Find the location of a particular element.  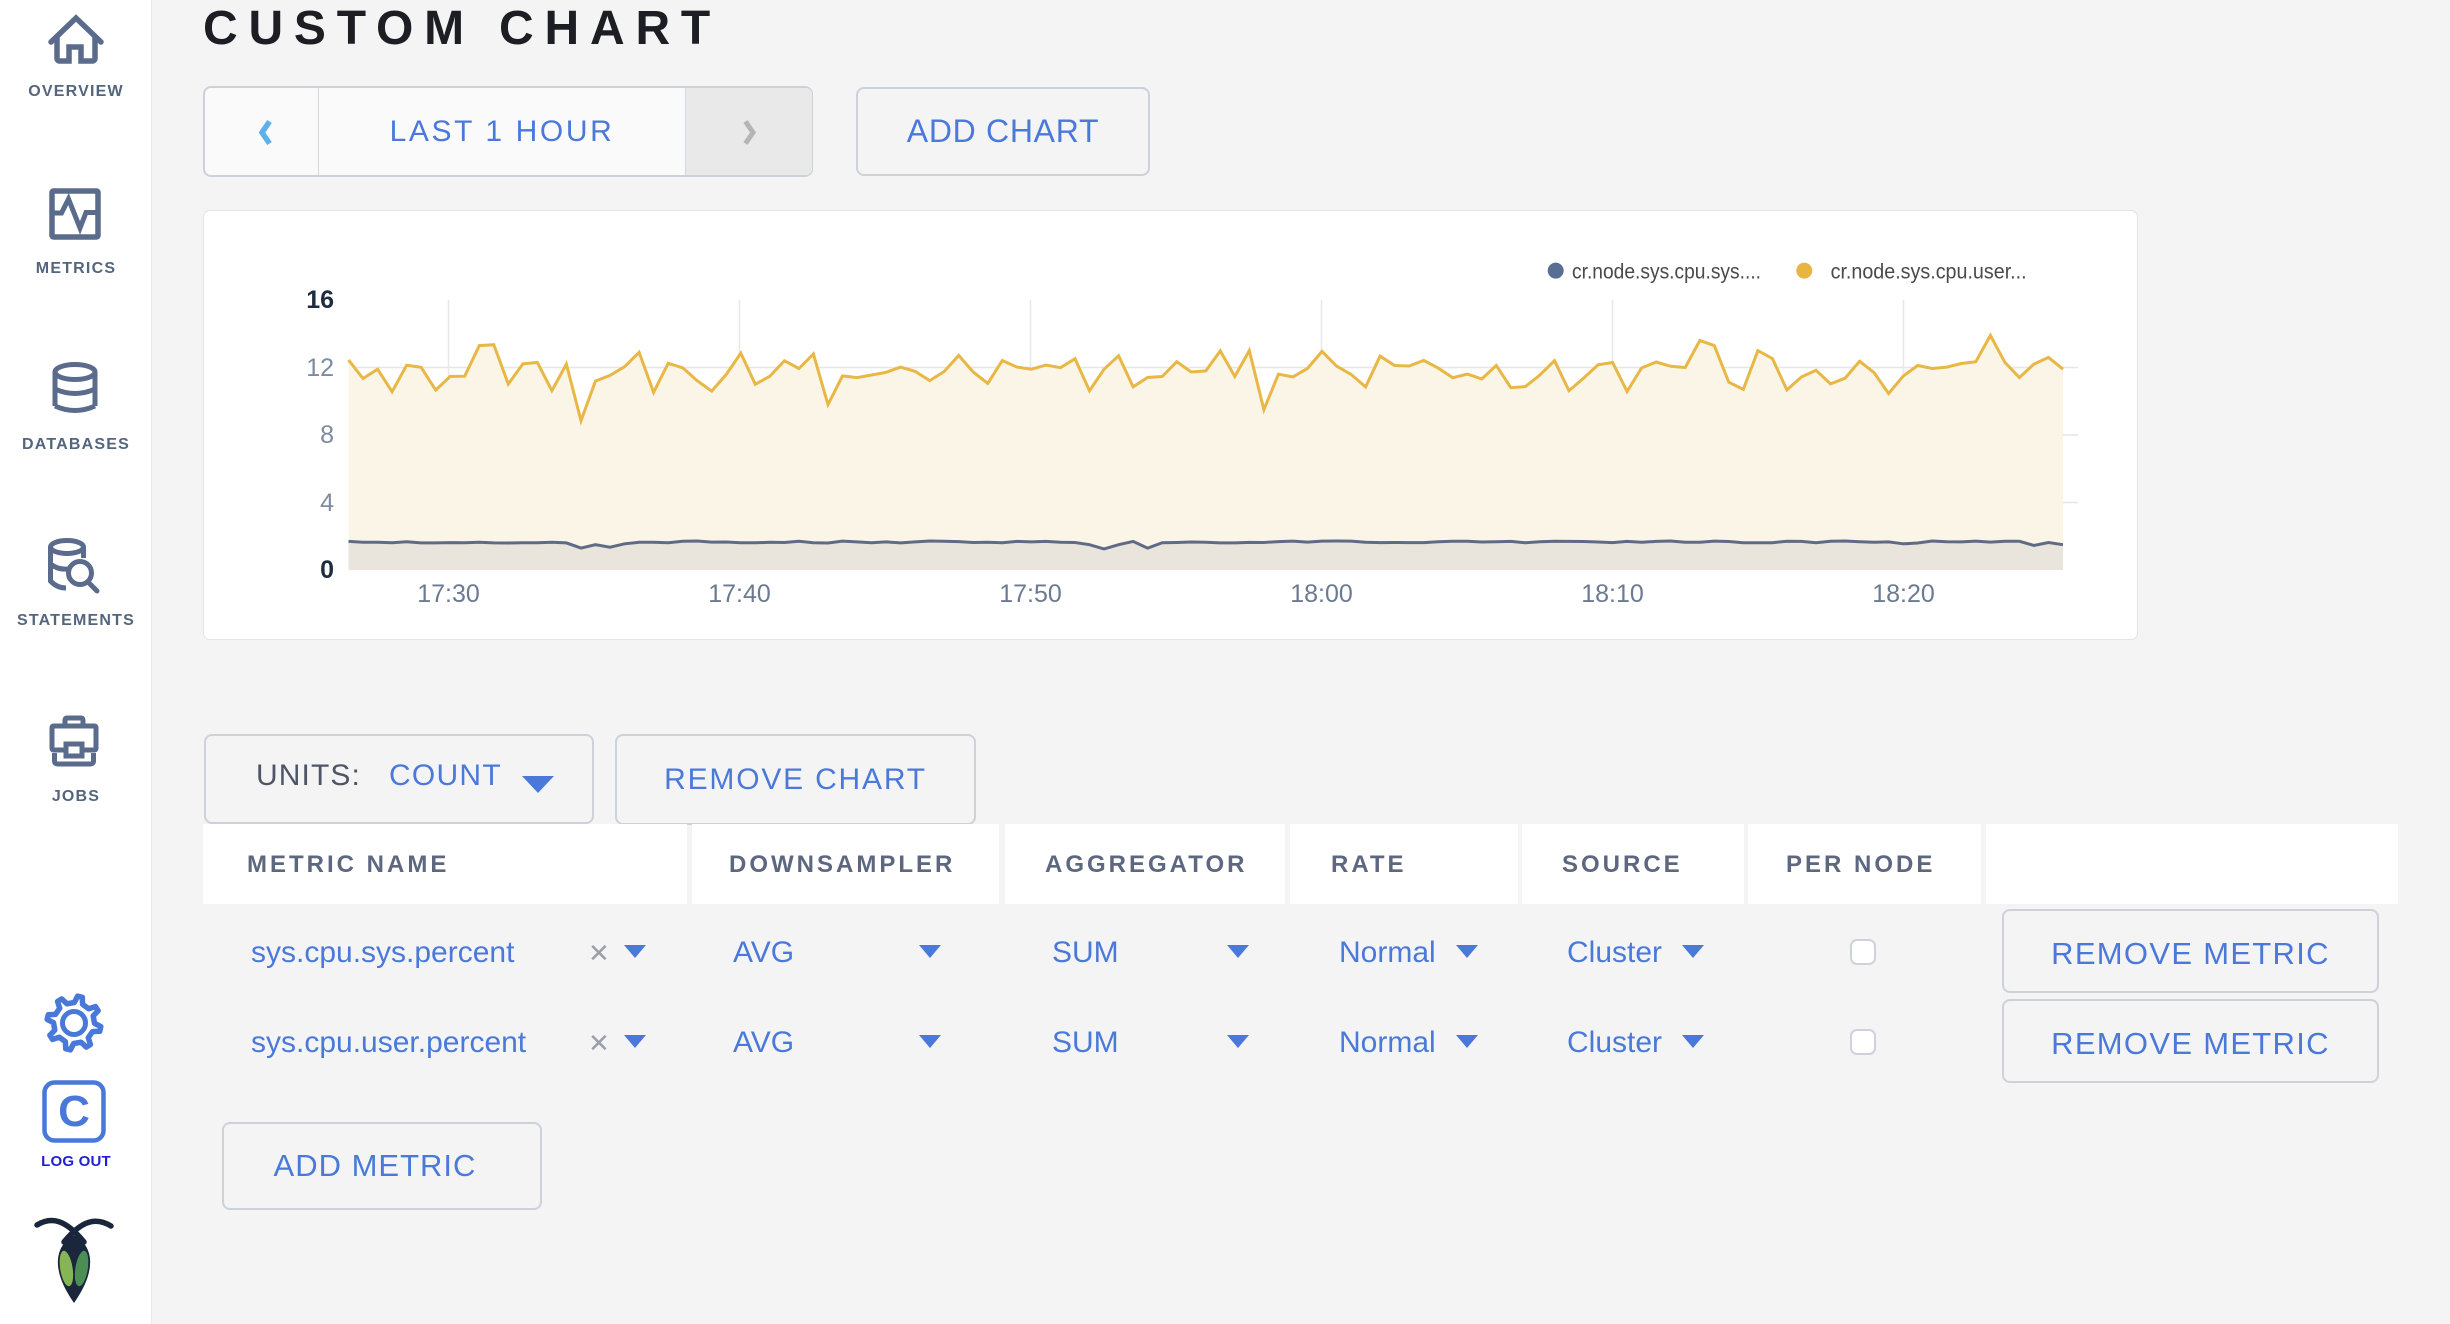

svg-text: 17:40 is located at coordinates (739, 594).